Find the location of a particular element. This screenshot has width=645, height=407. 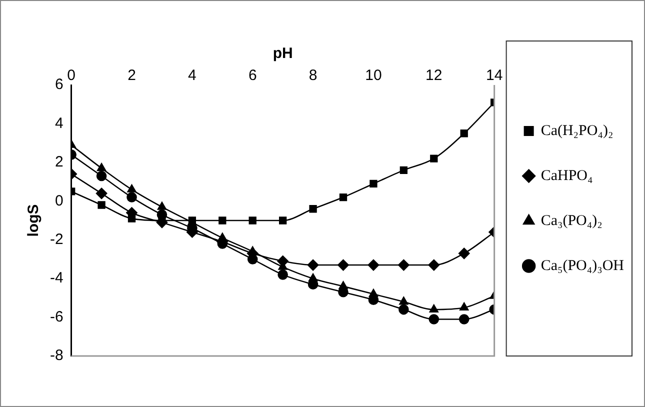

x-tick-label: 10 is located at coordinates (373, 75).